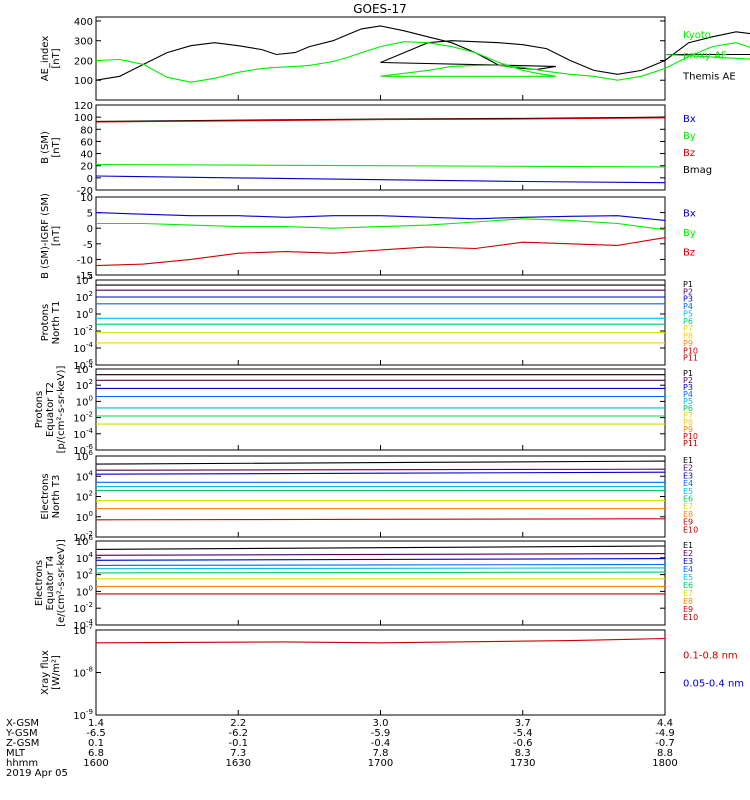 This screenshot has width=750, height=800. What do you see at coordinates (665, 733) in the screenshot?
I see `x-tick-value: -4.9` at bounding box center [665, 733].